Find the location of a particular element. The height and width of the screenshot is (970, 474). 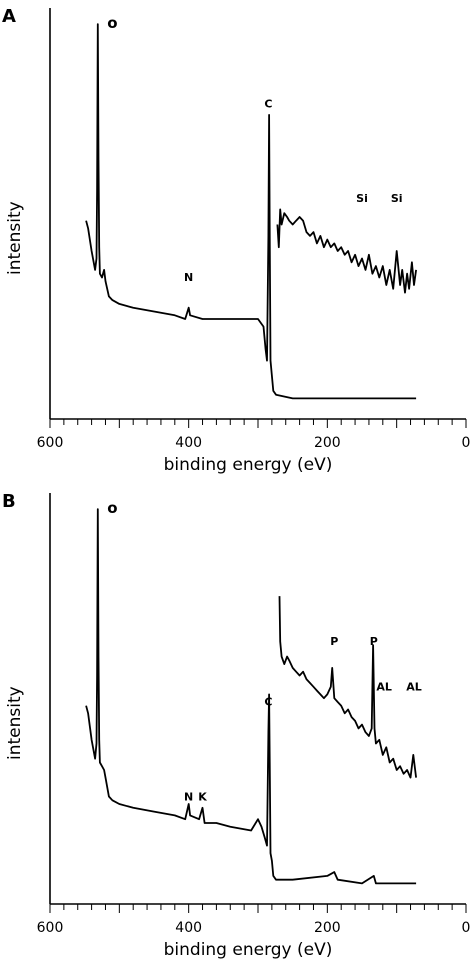

panel-label: B is located at coordinates (9, 501).